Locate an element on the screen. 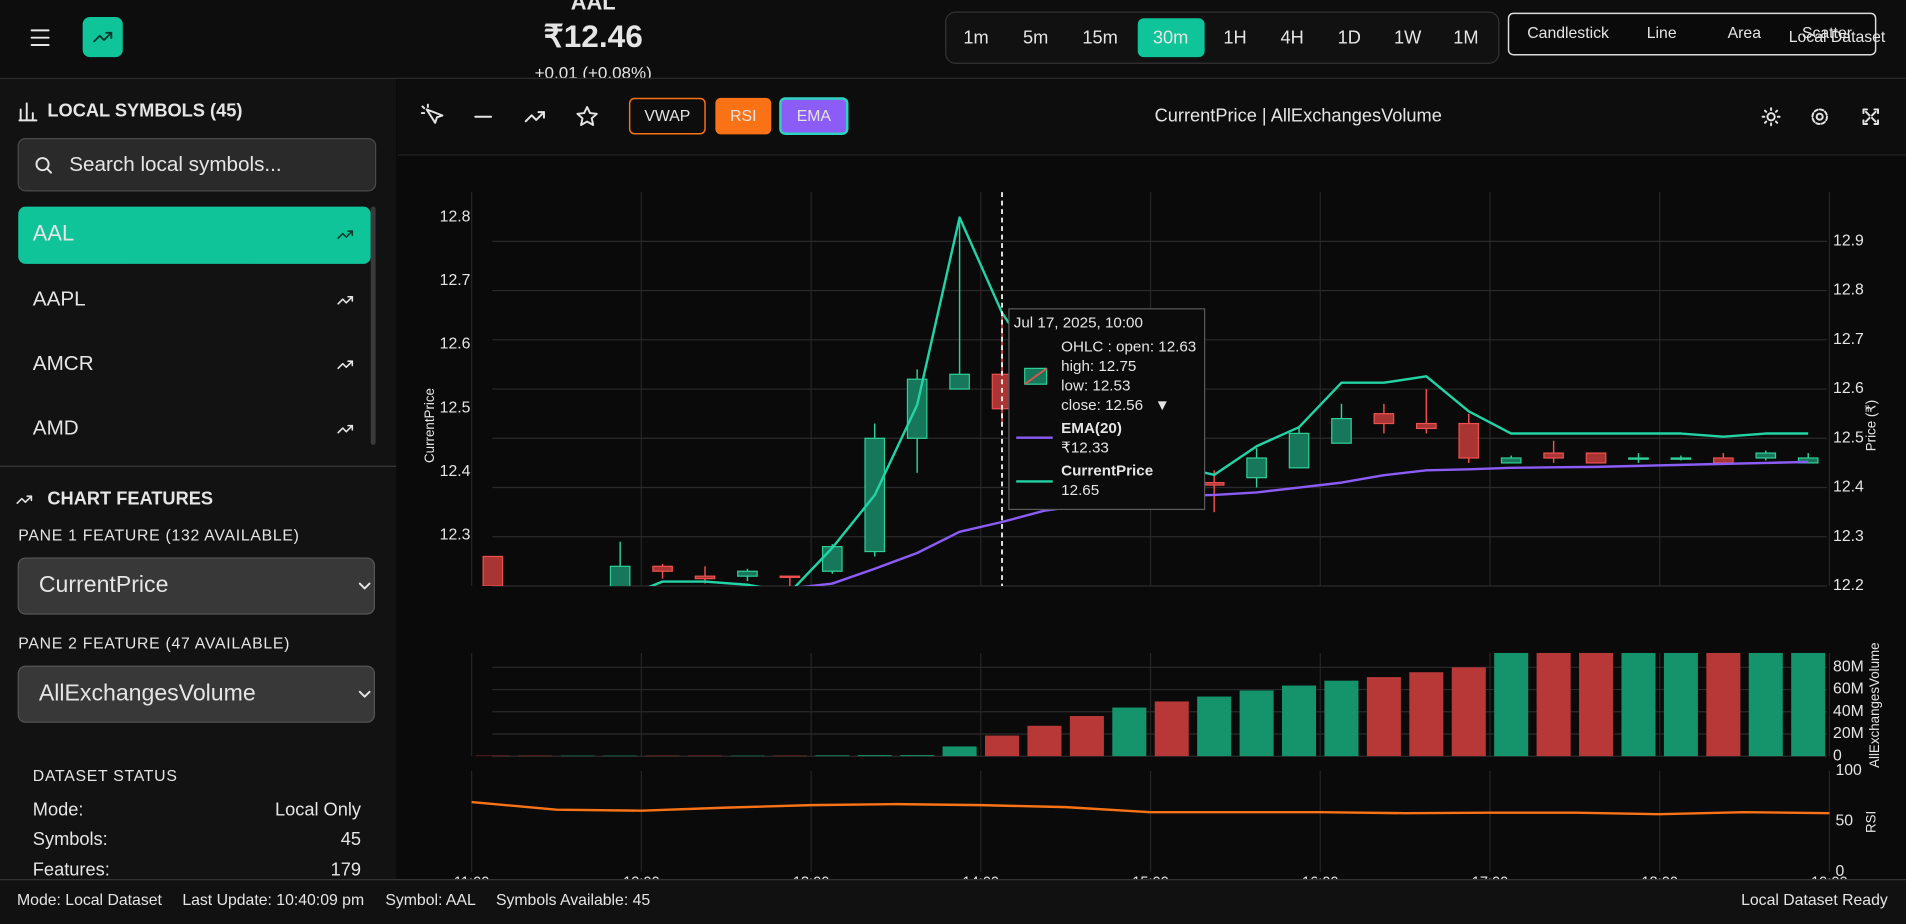 This screenshot has height=924, width=1906. tooltip-price-value: 12.65 is located at coordinates (1080, 490).